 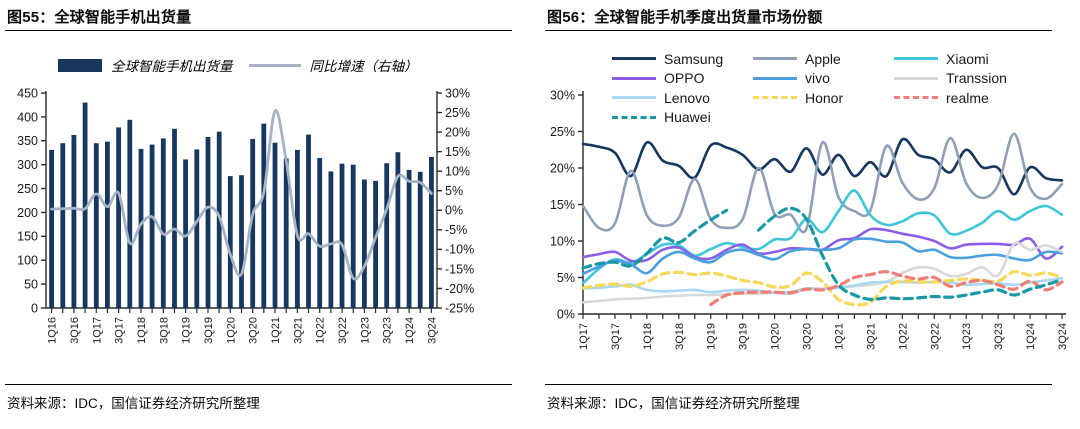 I want to click on svg-text: 3Q17, so click(x=120, y=330).